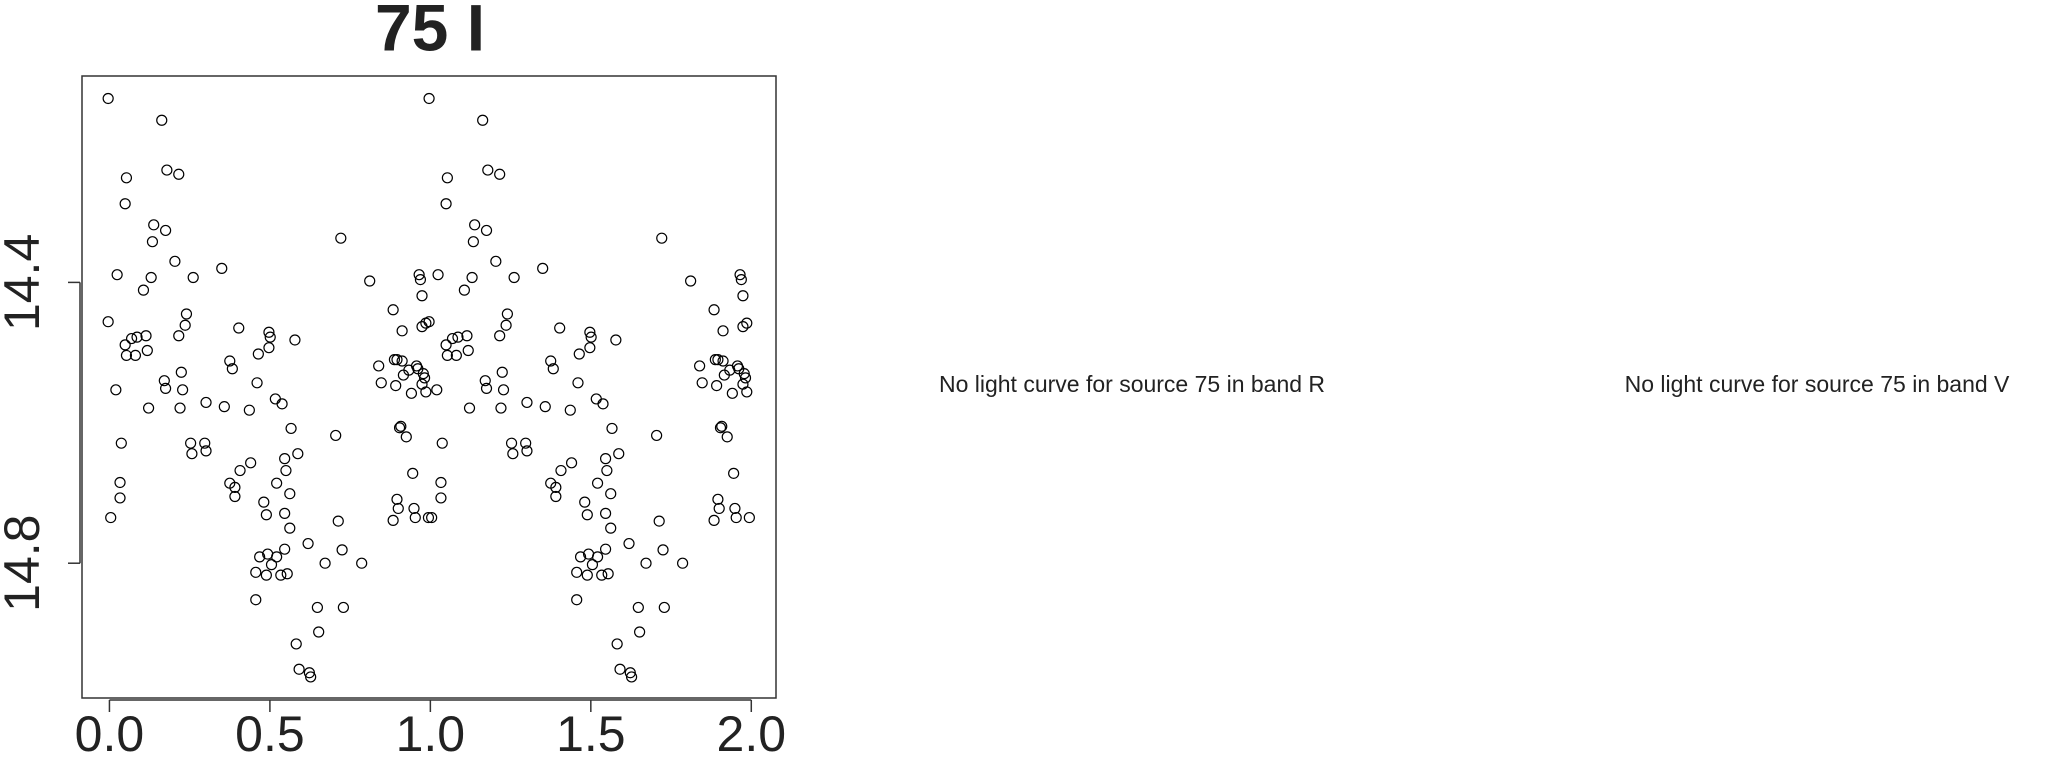  I want to click on x-tick-label: 2.0, so click(752, 731).